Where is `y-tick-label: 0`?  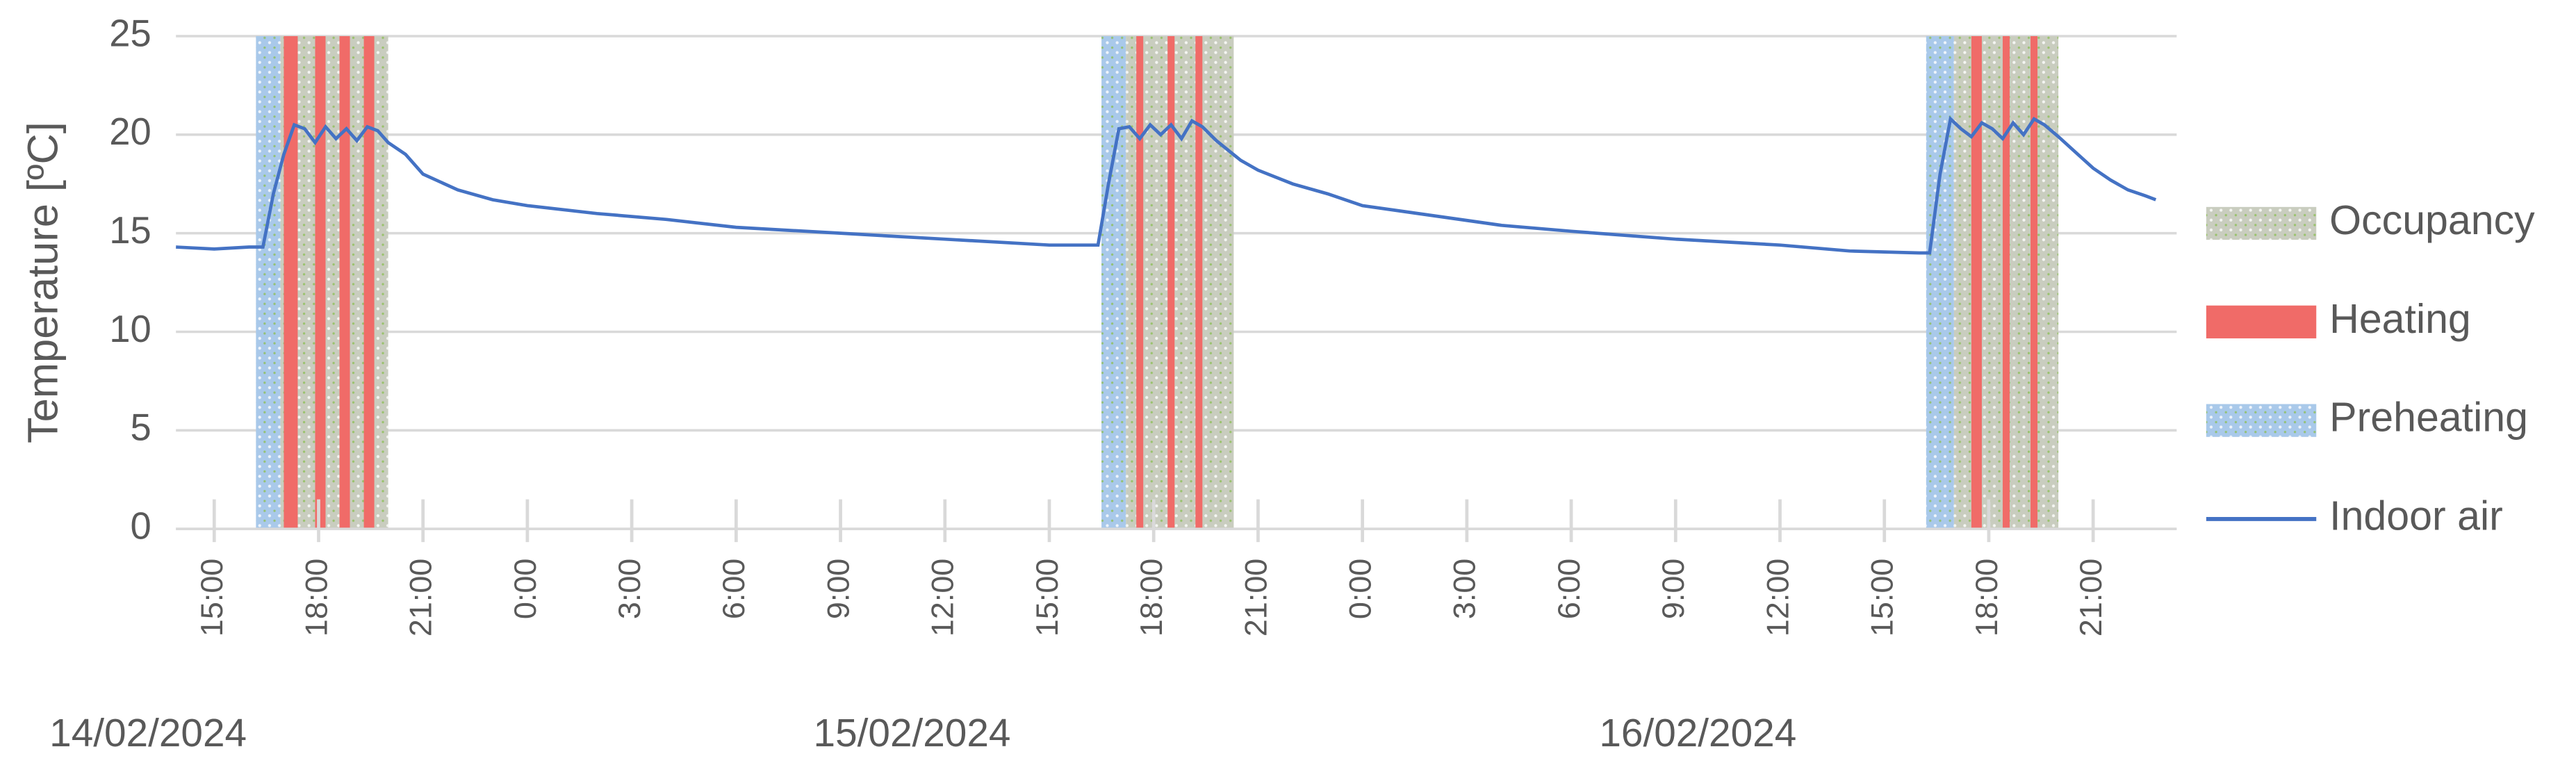
y-tick-label: 0 is located at coordinates (140, 526).